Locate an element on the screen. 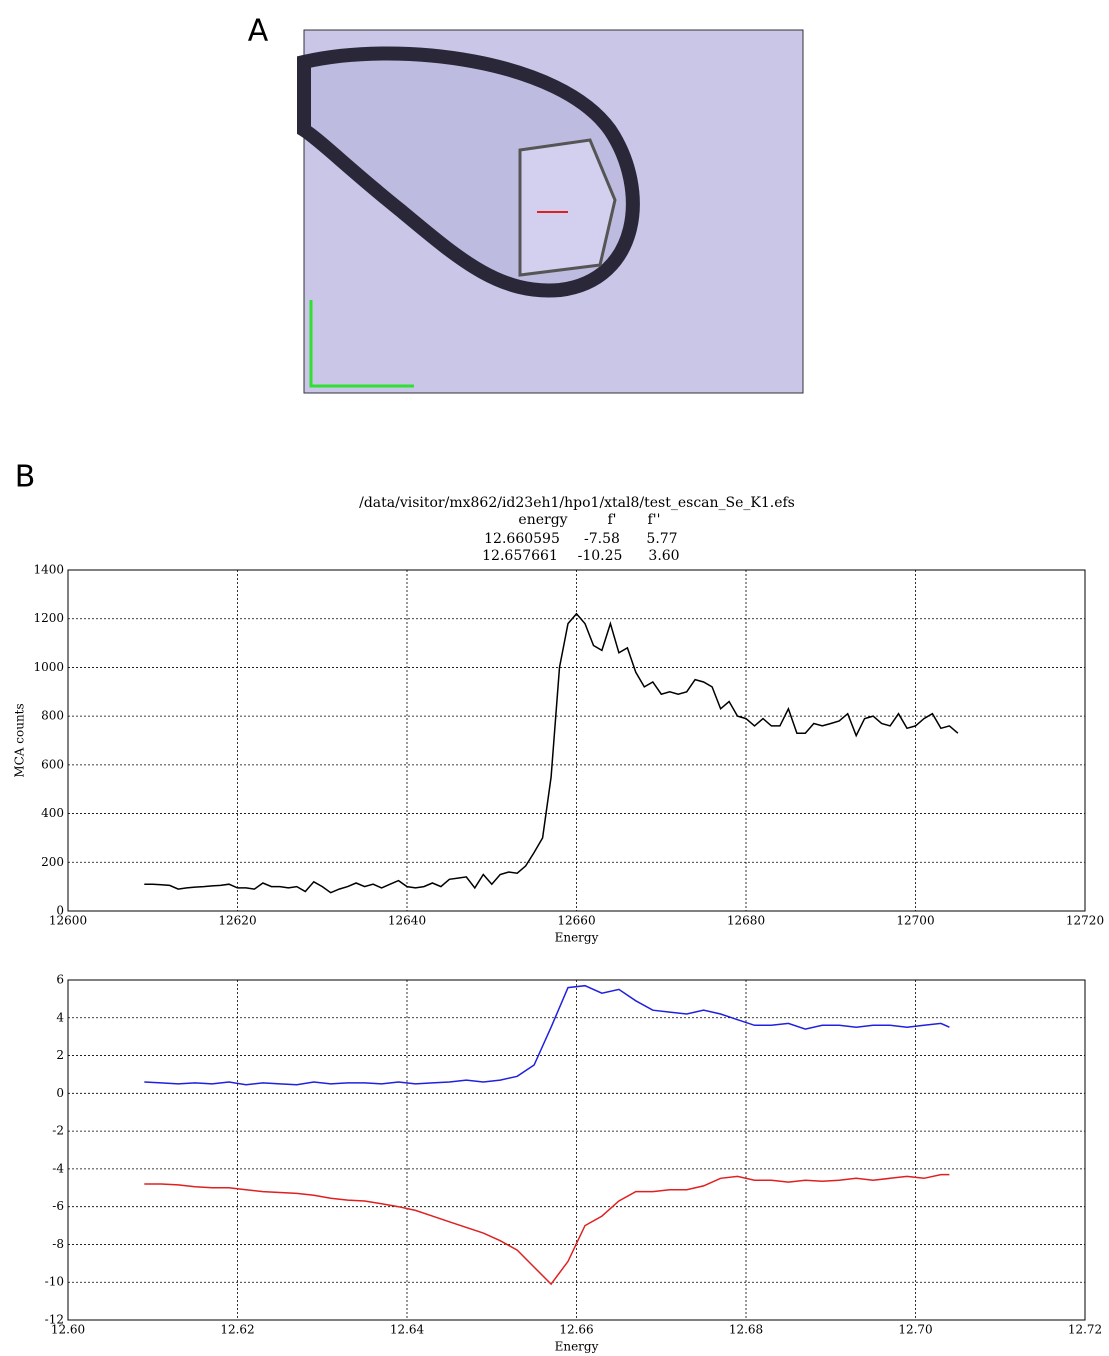 Image resolution: width=1109 pixels, height=1356 pixels. x-tick-label: 12.68 is located at coordinates (746, 1330).